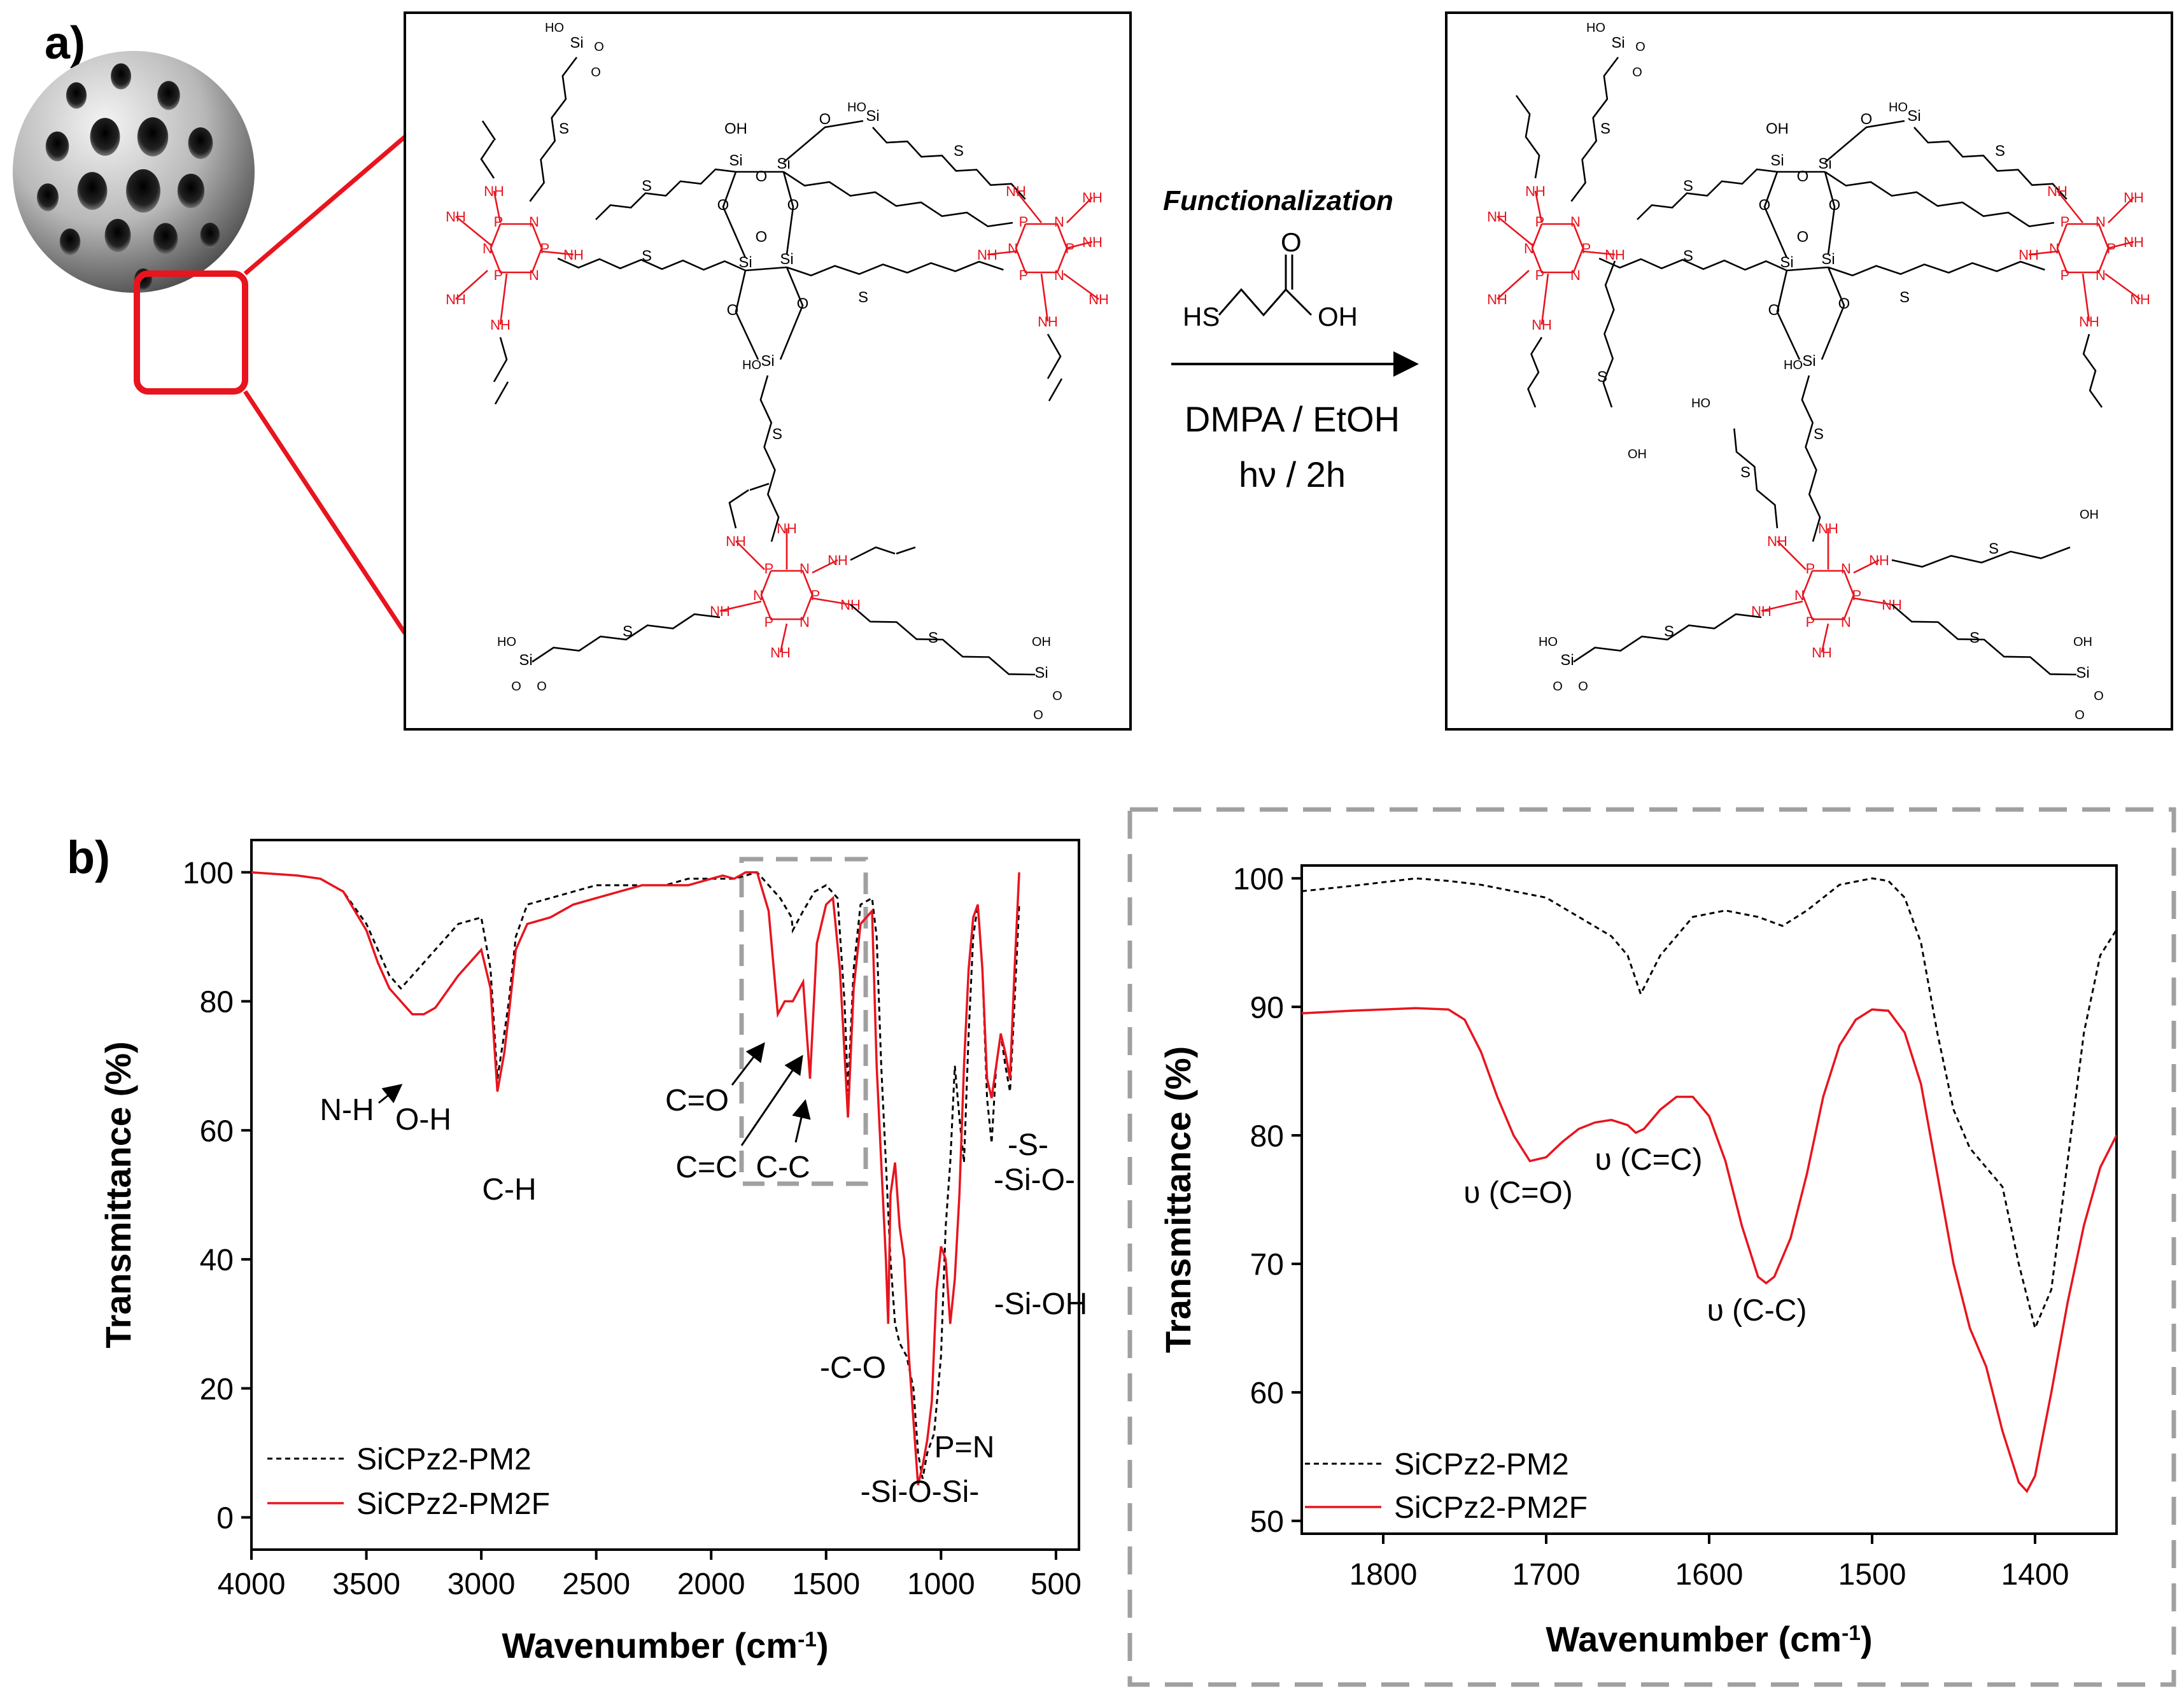 The image size is (2184, 1696). I want to click on series-line-sicpz2-pm2f, so click(635, 1178).